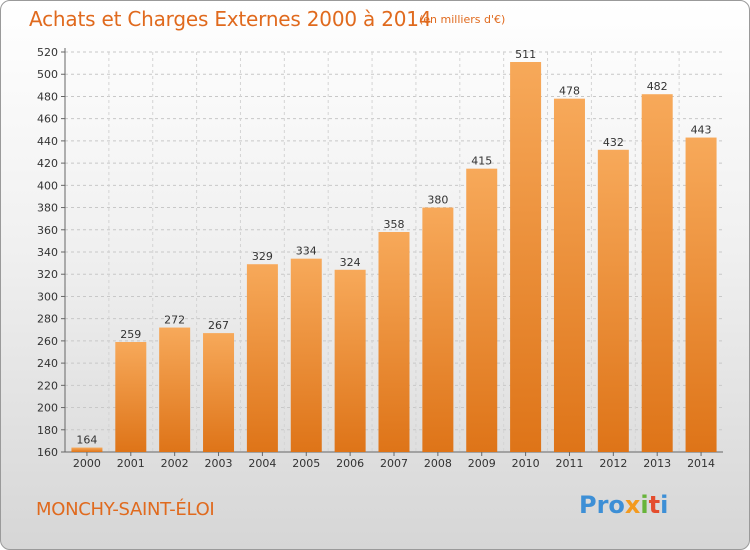 Image resolution: width=750 pixels, height=550 pixels. I want to click on town-name: MONCHY-SAINT-ÉLOI, so click(125, 509).